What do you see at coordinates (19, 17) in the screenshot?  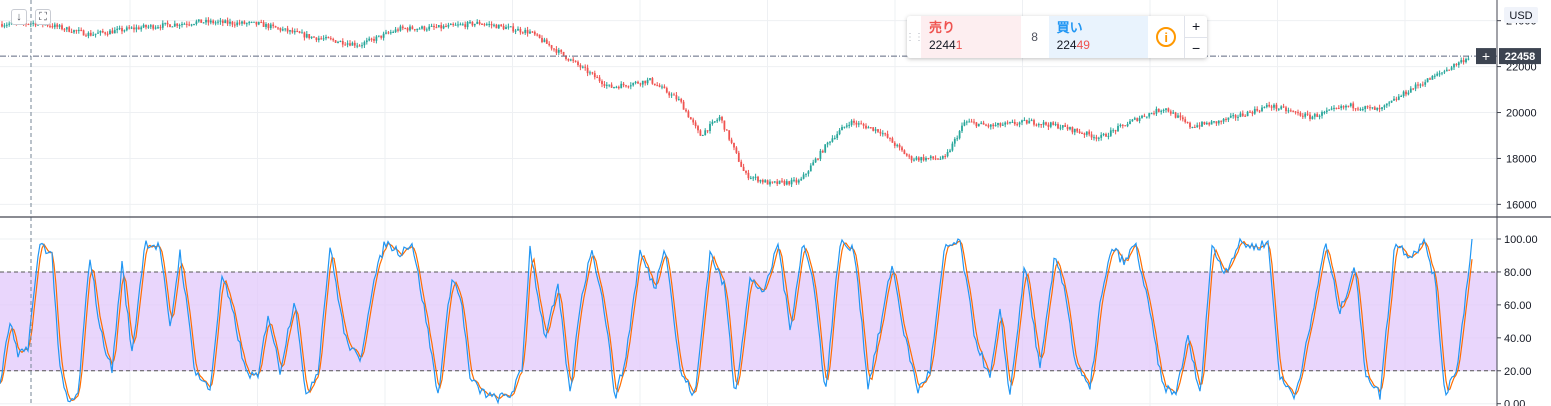 I see `scroll-down-arrow-icon: ↓` at bounding box center [19, 17].